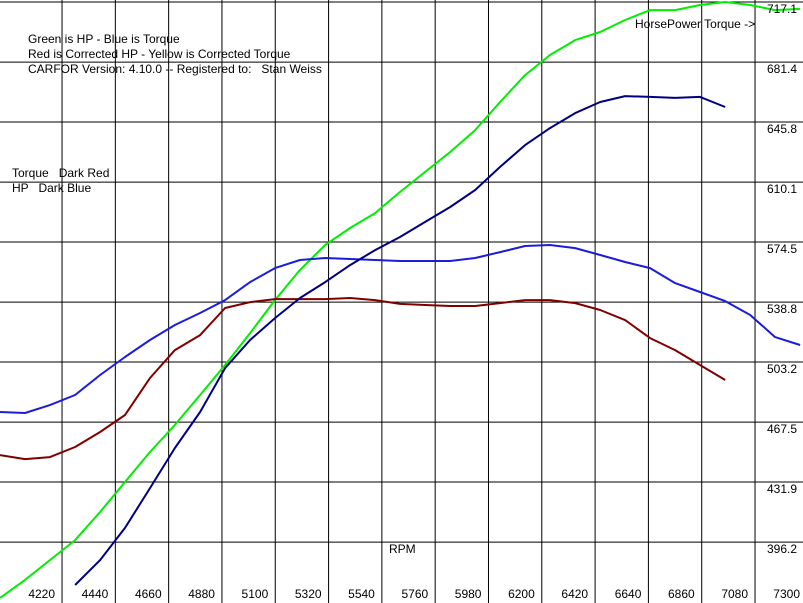 This screenshot has width=803, height=603. What do you see at coordinates (201, 594) in the screenshot?
I see `x-tick-label: 4880` at bounding box center [201, 594].